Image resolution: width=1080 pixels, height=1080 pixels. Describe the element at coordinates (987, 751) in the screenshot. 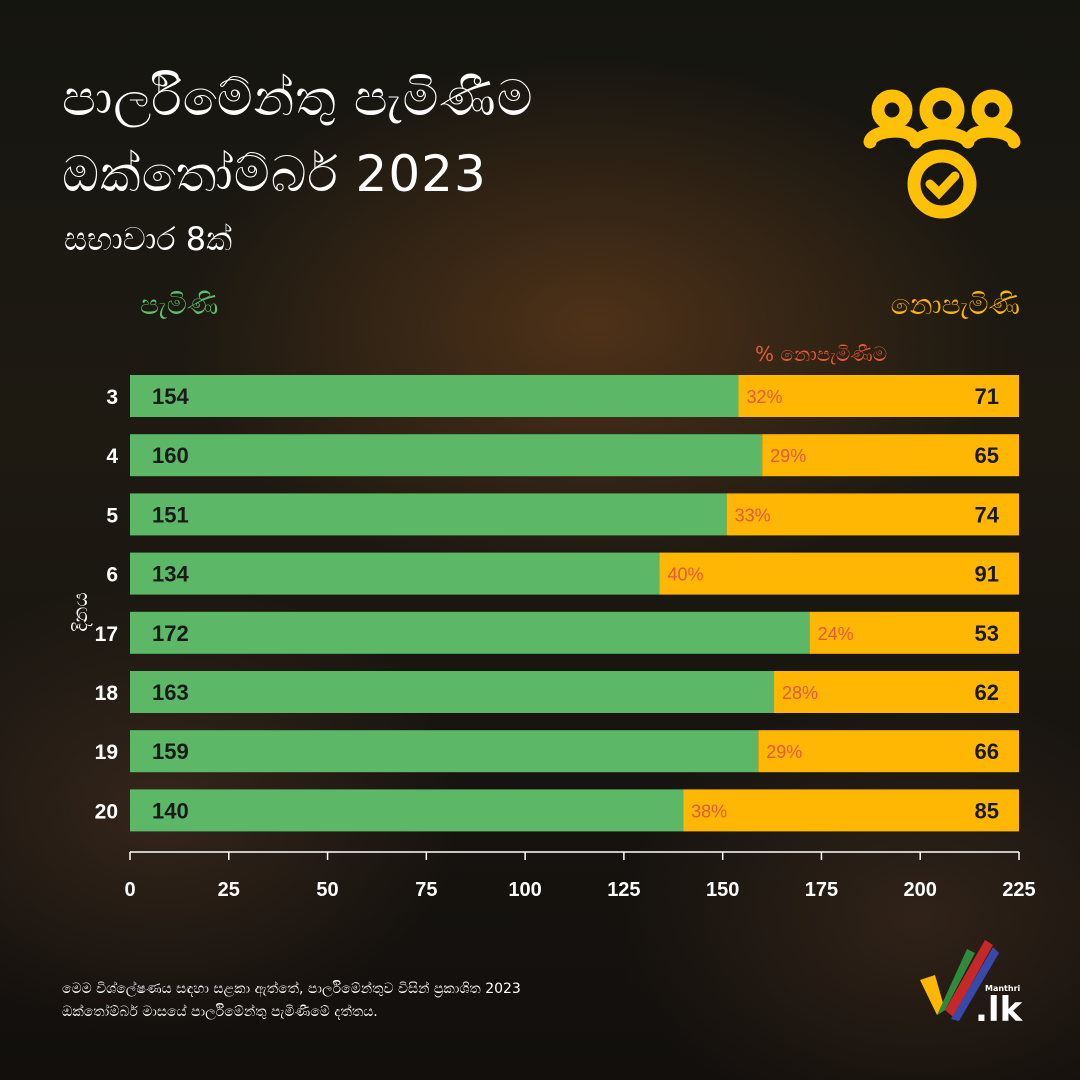

I see `absent-value-label: 66` at that location.